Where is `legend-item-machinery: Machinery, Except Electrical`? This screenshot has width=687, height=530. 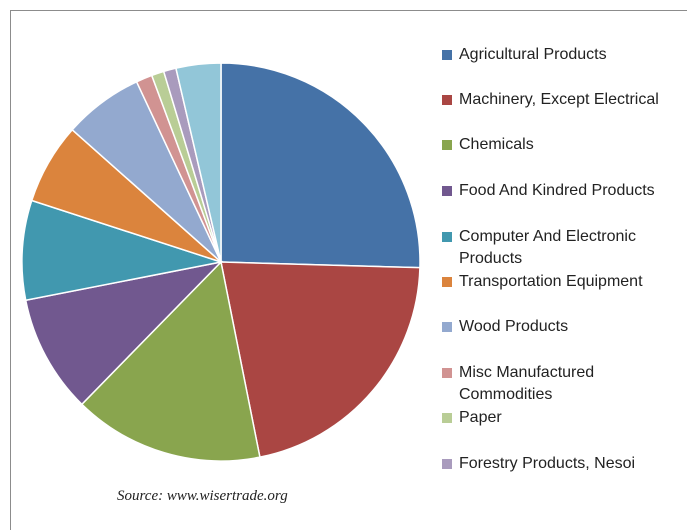
legend-item-machinery: Machinery, Except Electrical is located at coordinates (564, 100).